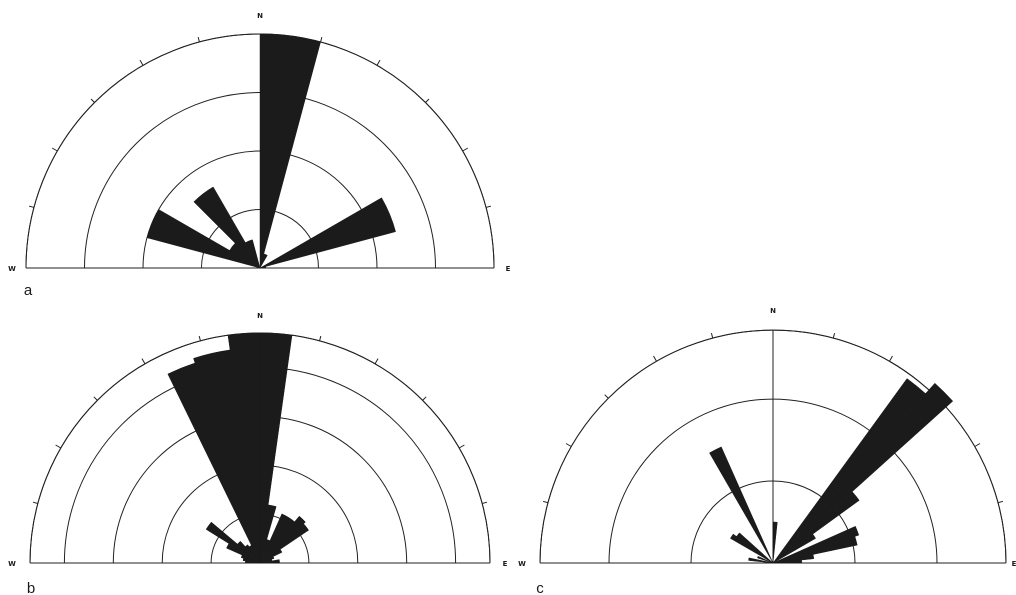  I want to click on panel-label: b, so click(31, 587).